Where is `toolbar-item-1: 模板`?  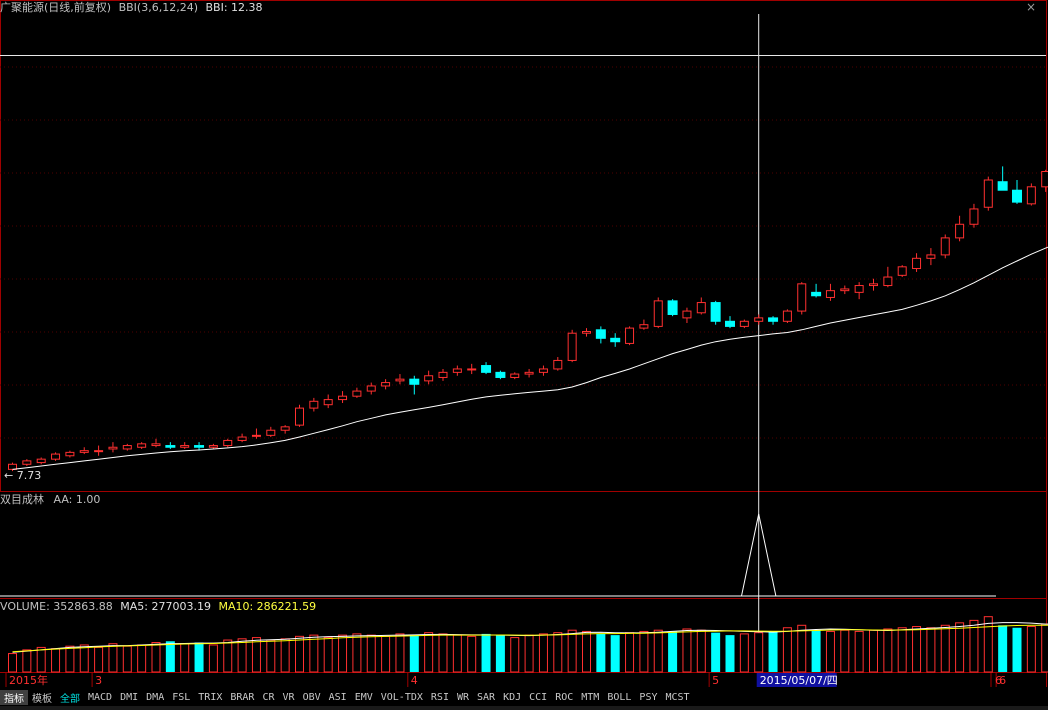
toolbar-item-1: 模板 is located at coordinates (42, 699).